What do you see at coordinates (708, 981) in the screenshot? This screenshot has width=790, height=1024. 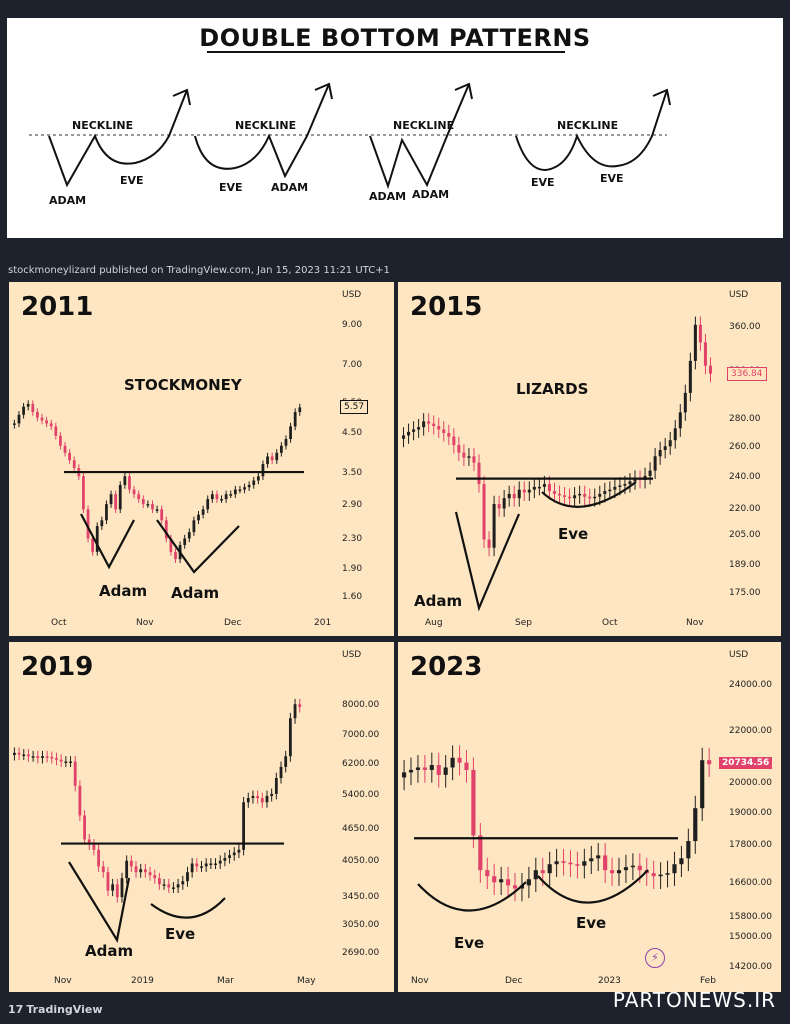 I see `x-tick-label: Feb` at bounding box center [708, 981].